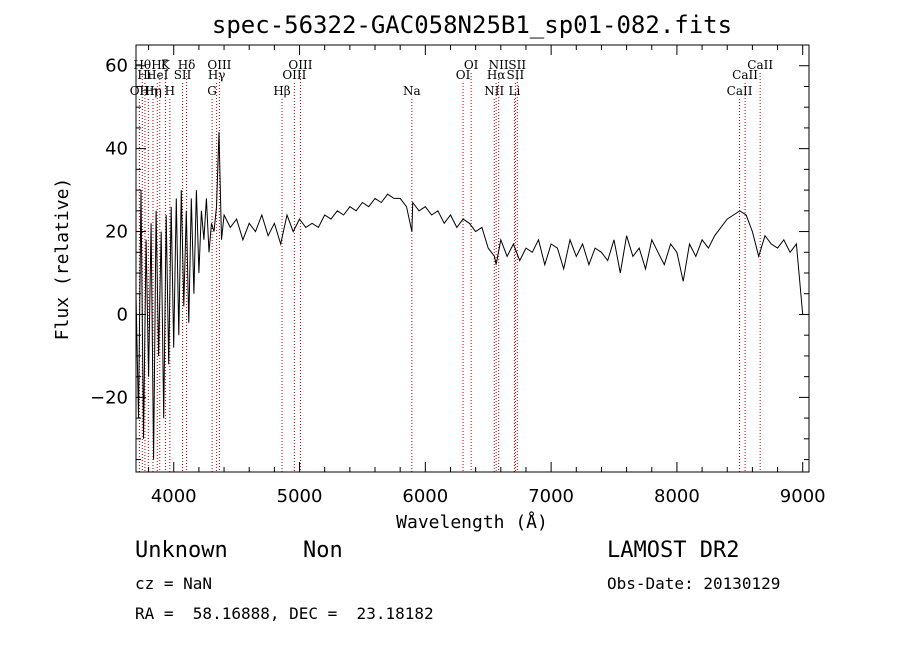 The height and width of the screenshot is (649, 900). I want to click on line-marker-label-21: Hα, so click(496, 75).